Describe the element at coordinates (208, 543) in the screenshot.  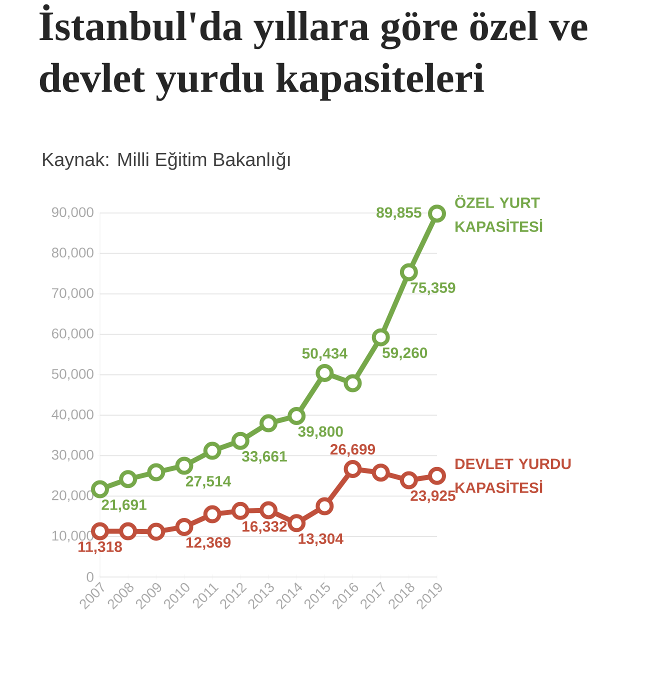
I see `data-label: 12,369` at that location.